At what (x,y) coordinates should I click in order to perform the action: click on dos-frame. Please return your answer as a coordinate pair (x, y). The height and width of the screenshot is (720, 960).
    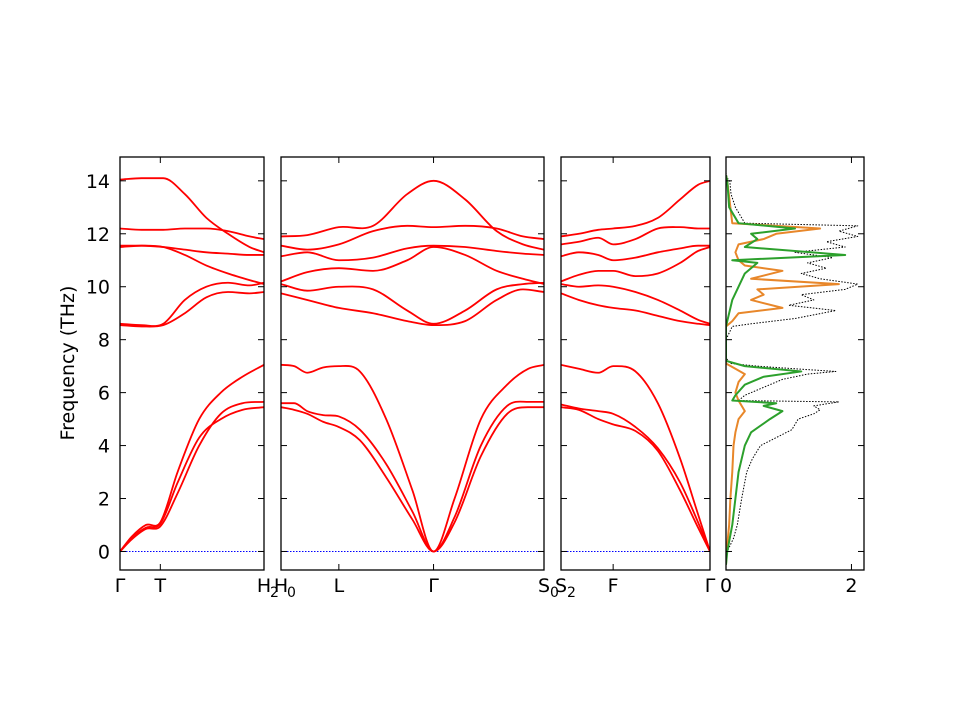
    Looking at the image, I should click on (795, 363).